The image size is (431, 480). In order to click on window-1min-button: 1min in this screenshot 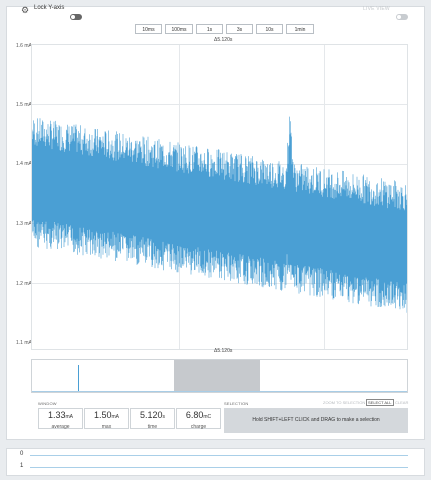, I will do `click(300, 29)`.